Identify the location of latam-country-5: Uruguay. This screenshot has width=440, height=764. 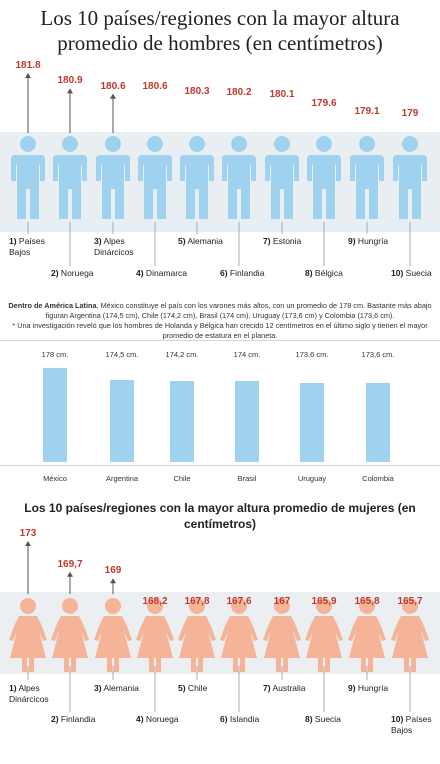
(312, 478).